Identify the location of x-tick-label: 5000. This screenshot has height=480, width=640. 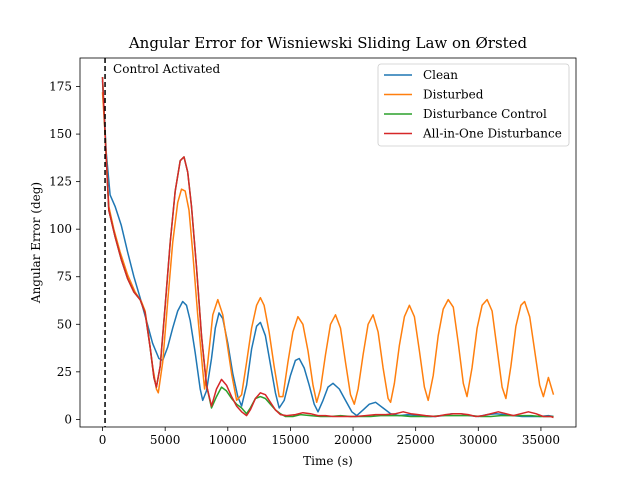
(165, 440).